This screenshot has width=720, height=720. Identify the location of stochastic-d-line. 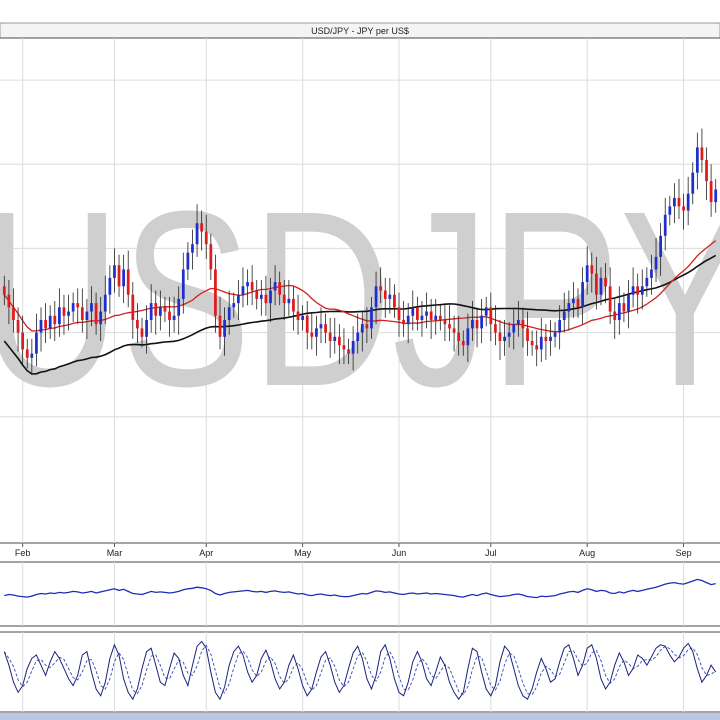
(359, 670).